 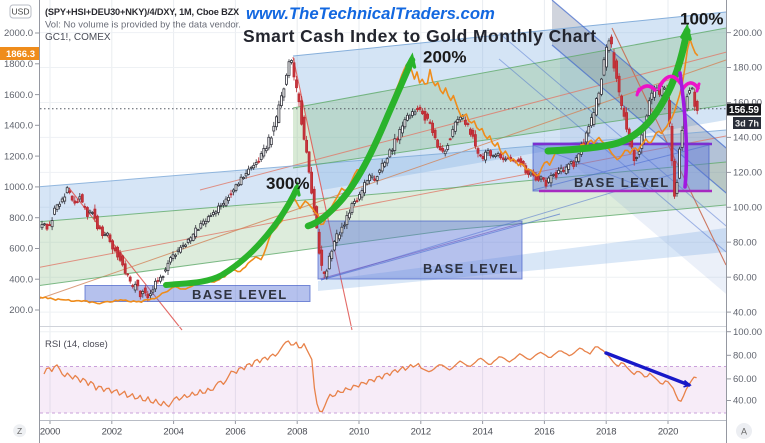 What do you see at coordinates (142, 12) in the screenshot?
I see `svg-text:(SPY+HSI+DEU30+NKY)/4/DXY, 1M,: (SPY+HSI+DEU30+NKY)/4/DXY, 1M, Cboe BZX` at bounding box center [142, 12].